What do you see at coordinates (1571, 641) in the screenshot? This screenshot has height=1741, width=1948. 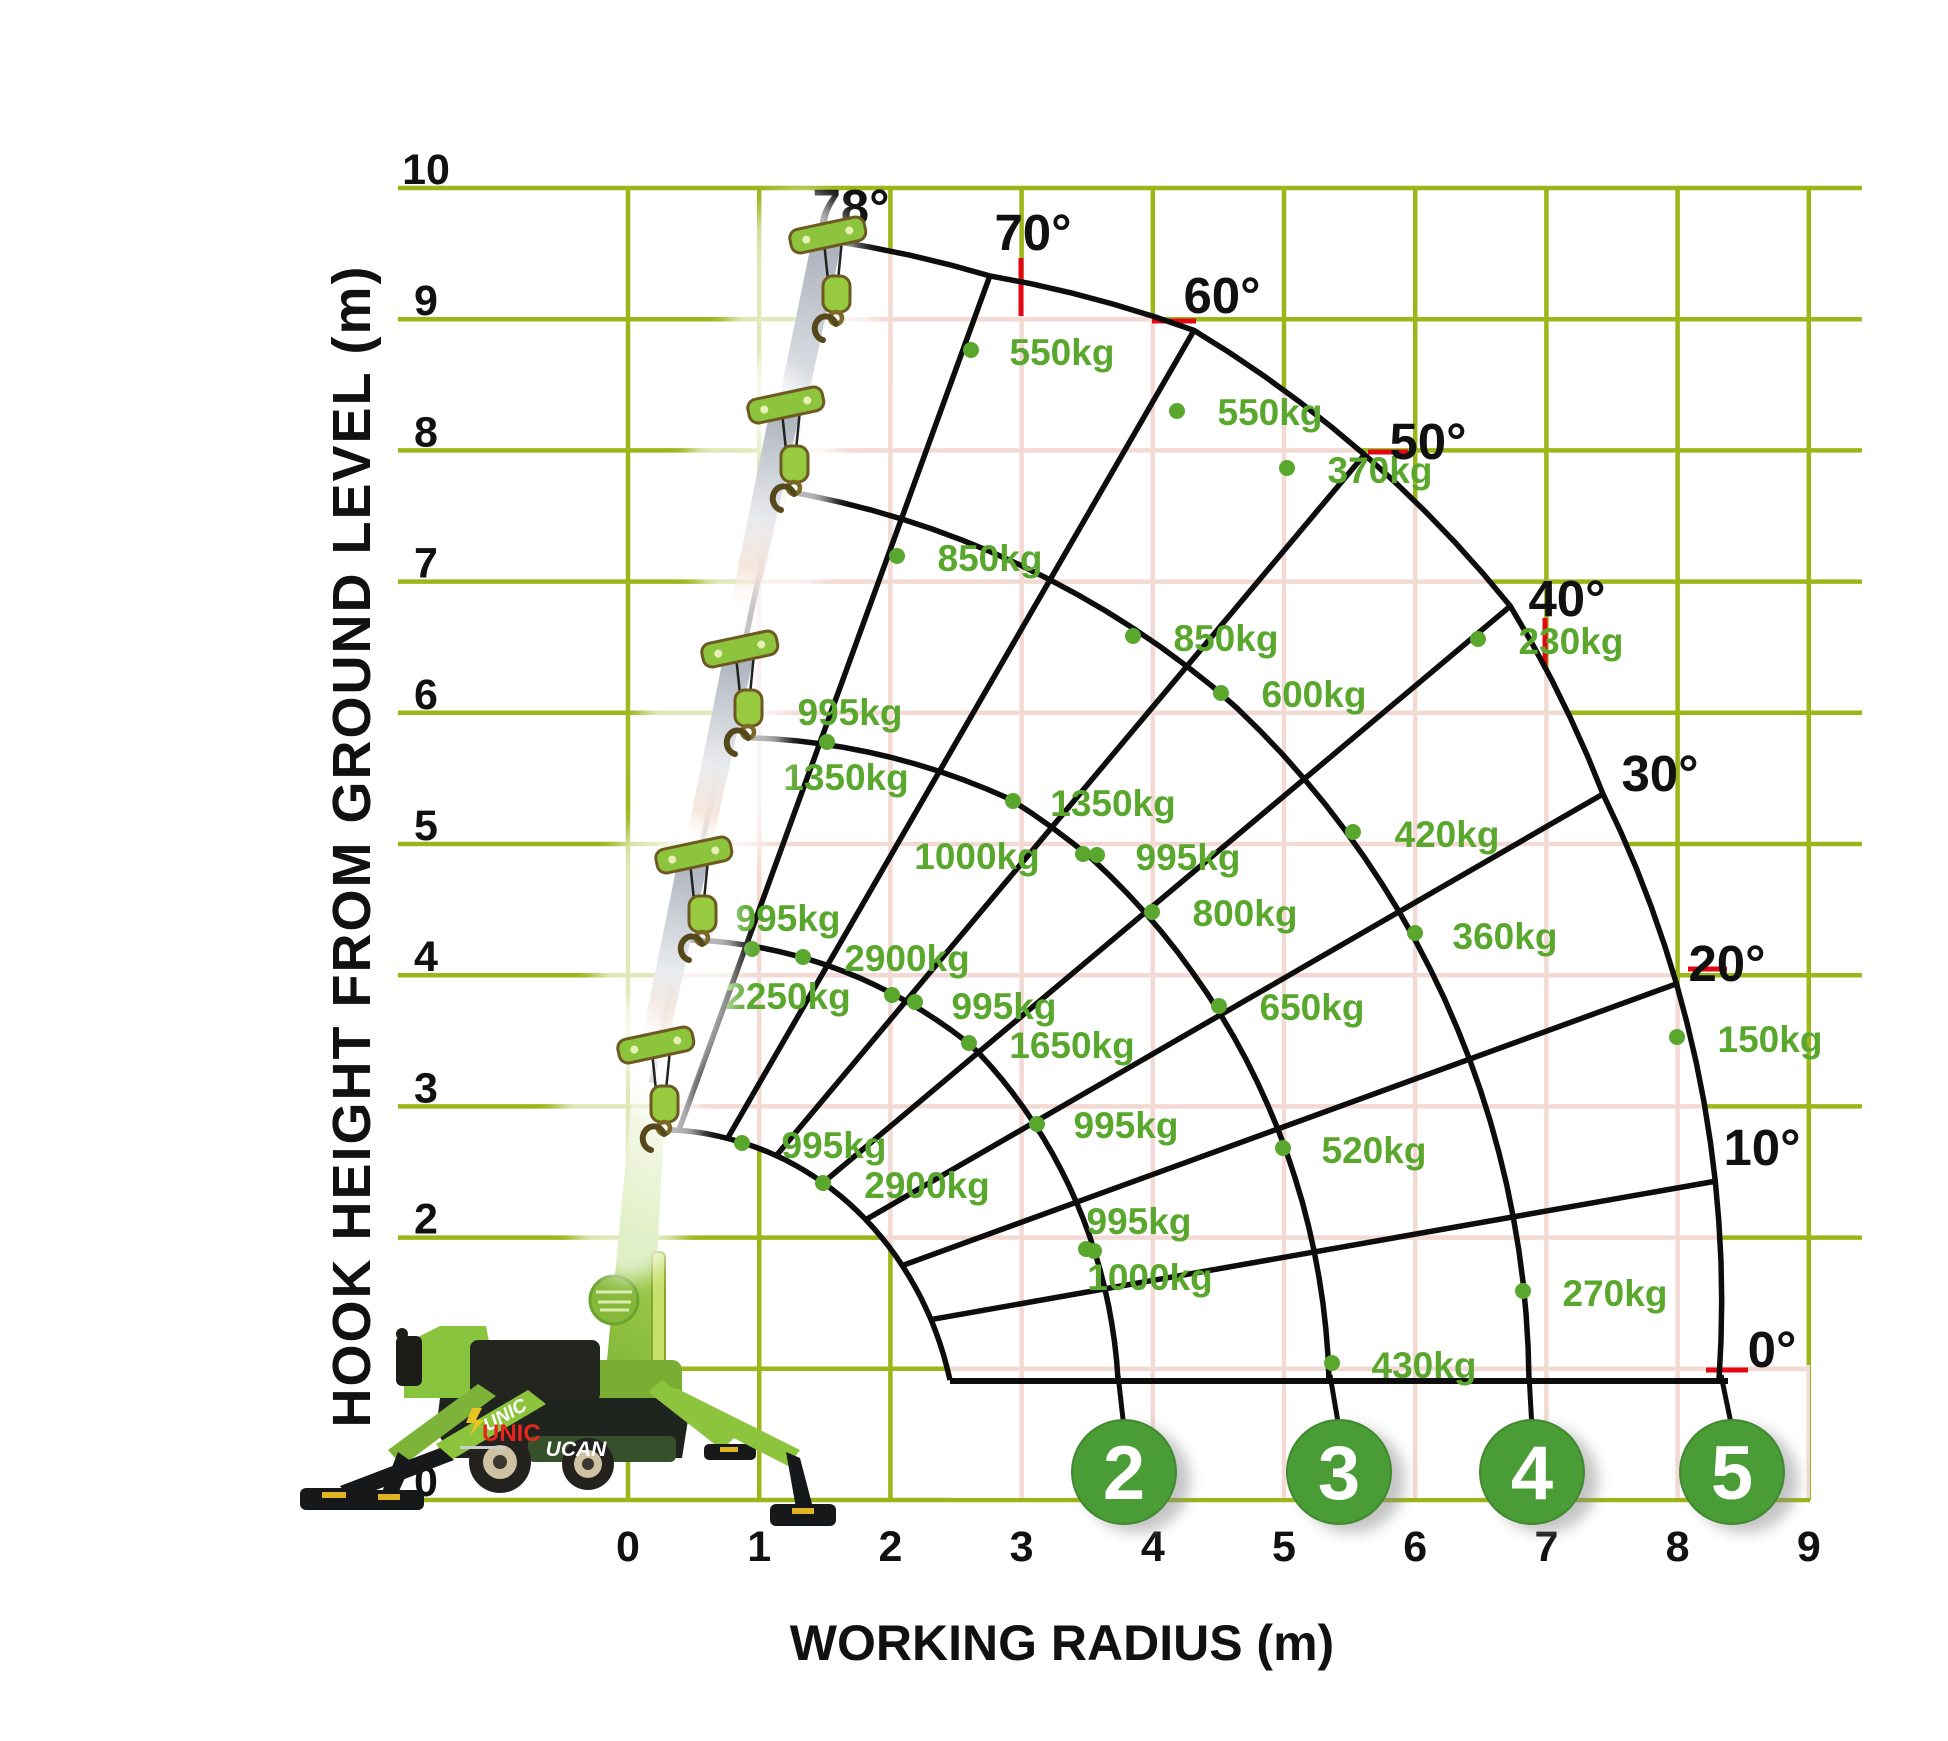 I see `load-label: 230kg` at bounding box center [1571, 641].